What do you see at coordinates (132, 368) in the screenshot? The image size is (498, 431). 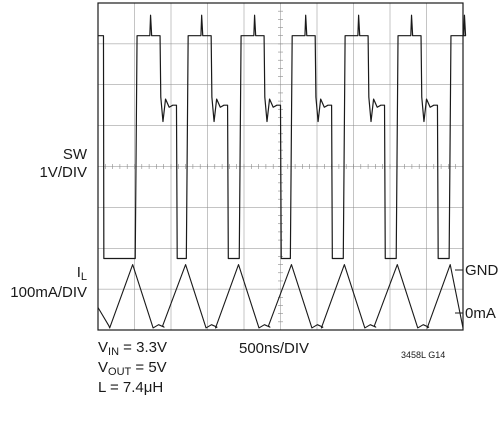 I see `condition-vout: VOUT = 5V` at bounding box center [132, 368].